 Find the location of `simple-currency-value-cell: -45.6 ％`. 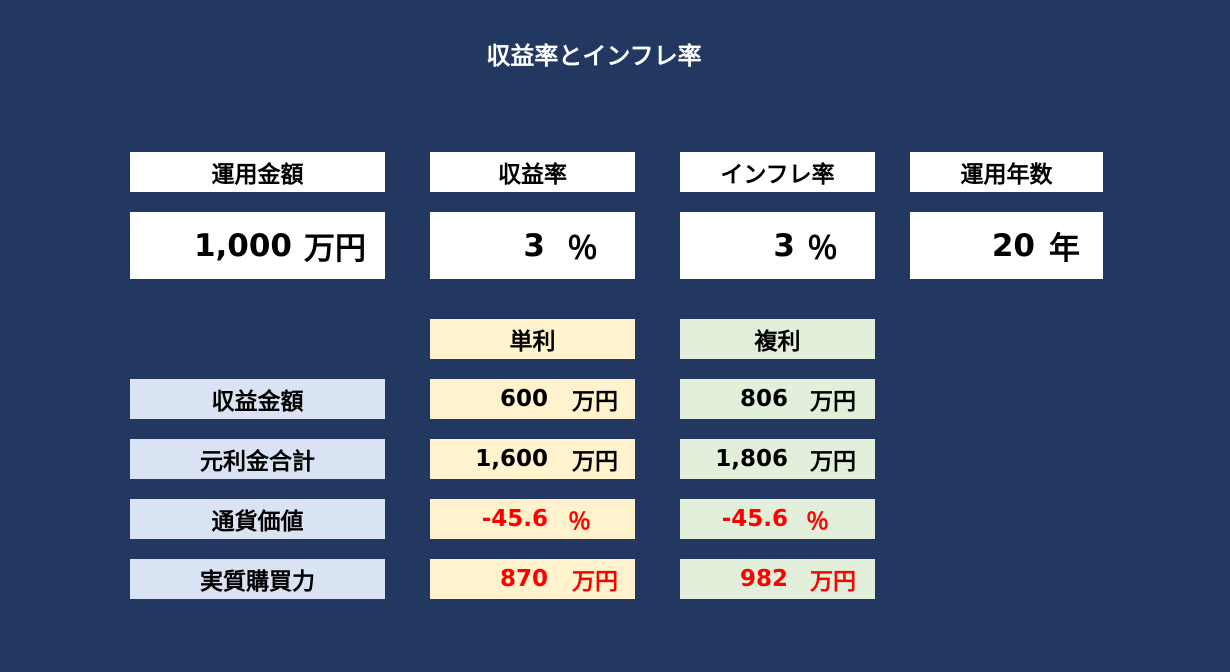

simple-currency-value-cell: -45.6 ％ is located at coordinates (532, 519).